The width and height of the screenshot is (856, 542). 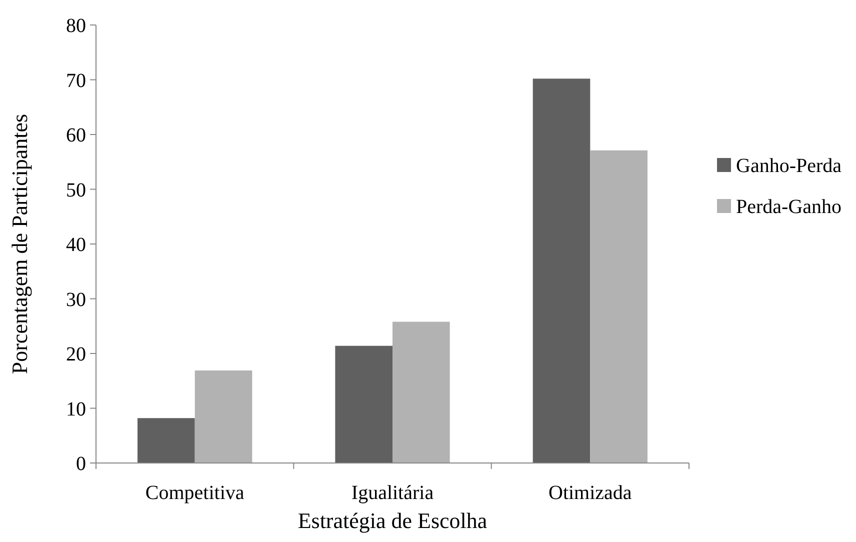 I want to click on x-axis-title: Estratégia de Escolha, so click(x=393, y=520).